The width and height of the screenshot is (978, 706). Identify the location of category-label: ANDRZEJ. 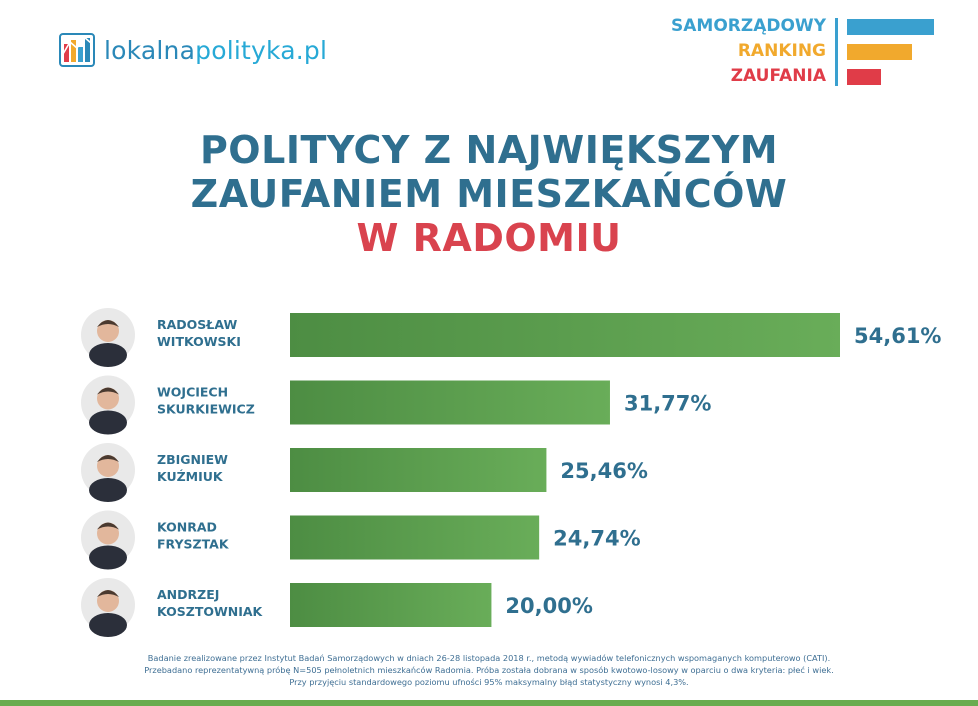
(188, 594).